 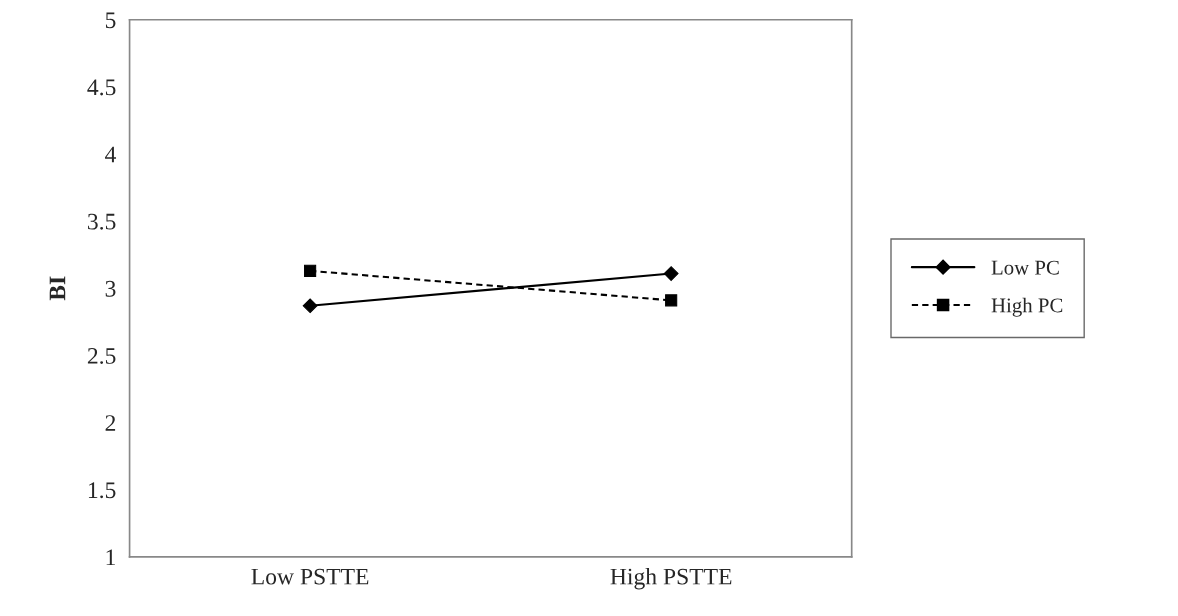 What do you see at coordinates (110, 288) in the screenshot?
I see `y-tick-label: 3` at bounding box center [110, 288].